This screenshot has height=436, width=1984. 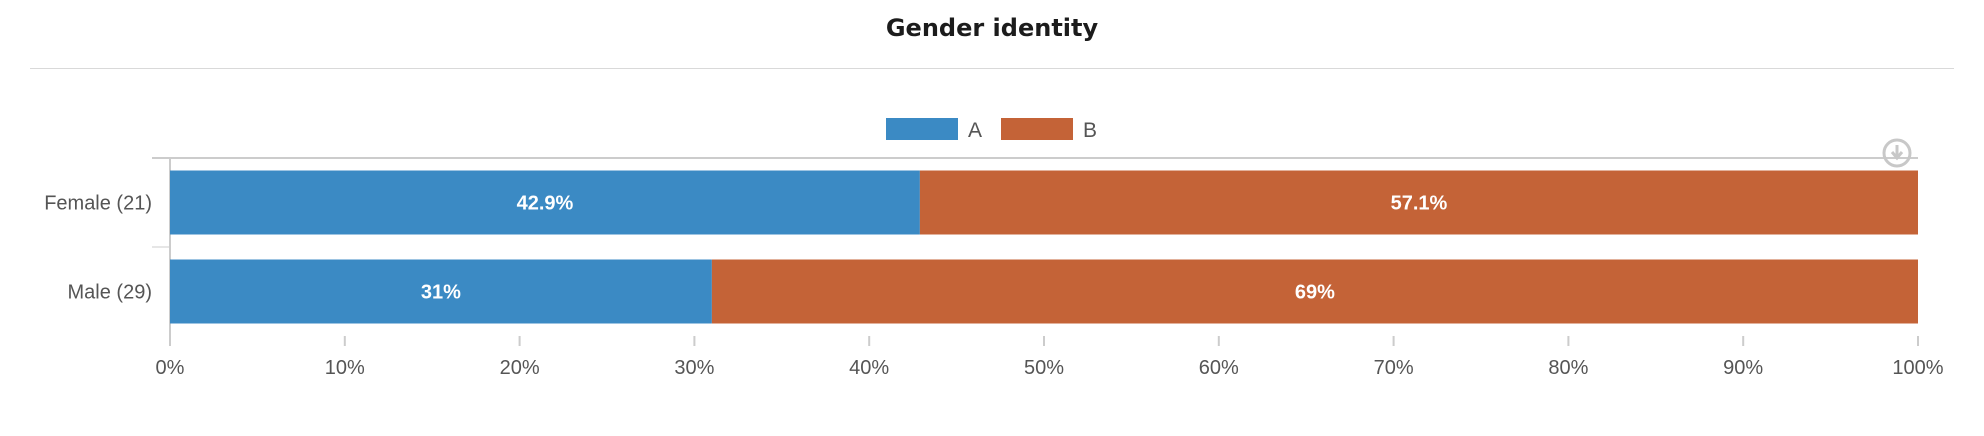 I want to click on x-tick-label: 20%, so click(x=520, y=368).